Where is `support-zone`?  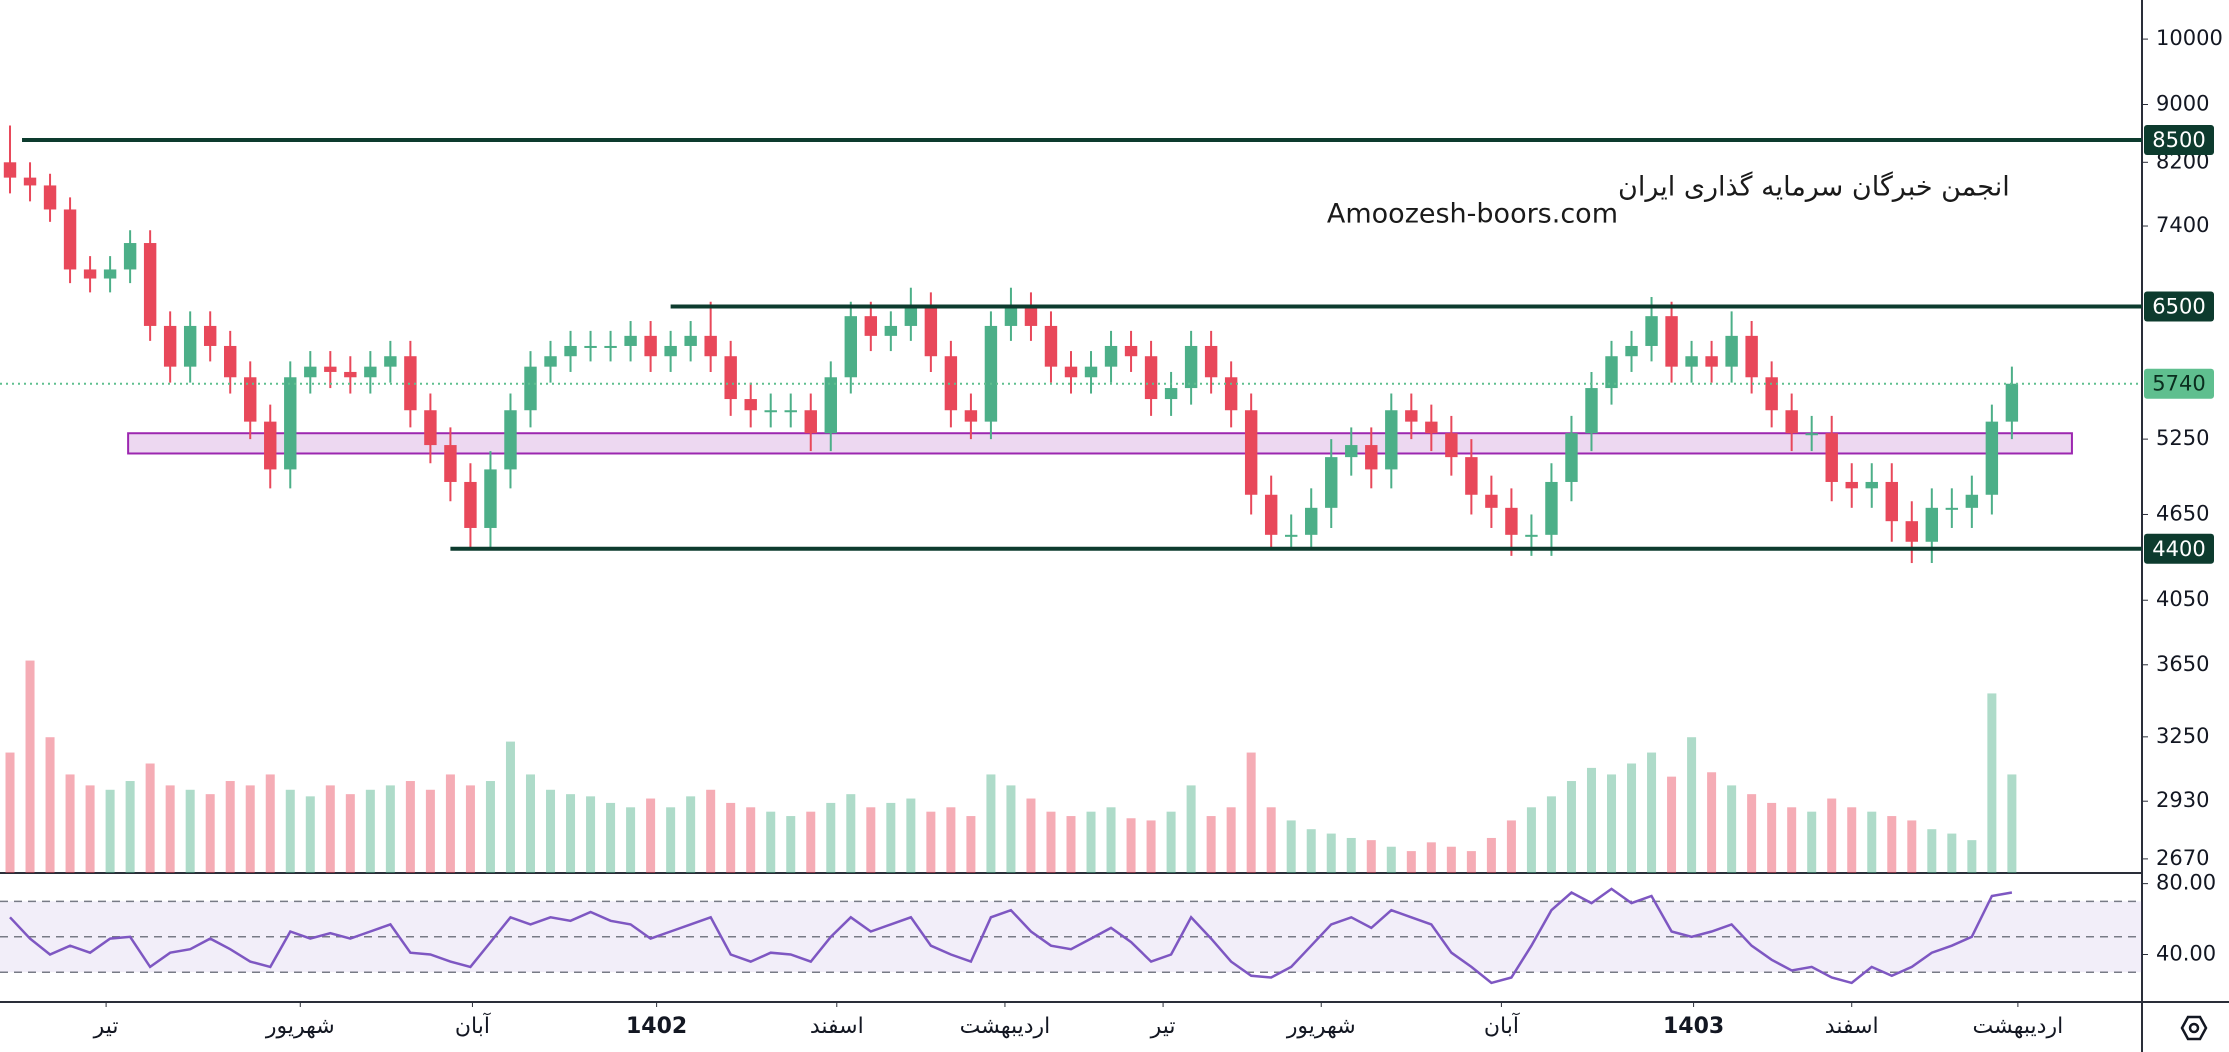 support-zone is located at coordinates (1100, 443).